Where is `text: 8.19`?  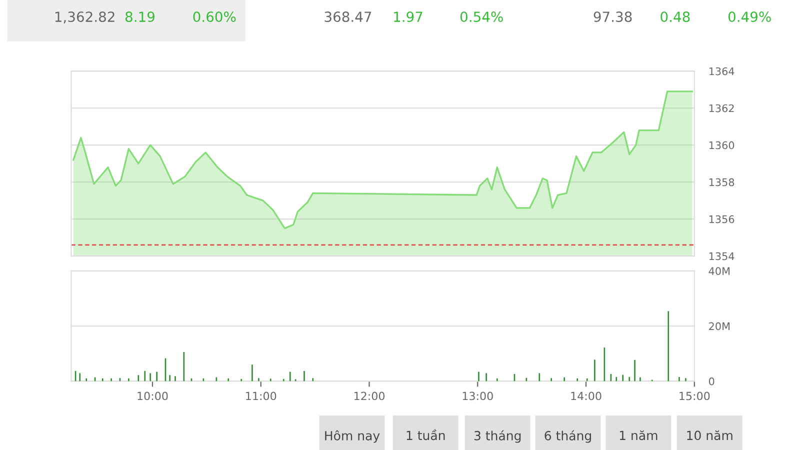
text: 8.19 is located at coordinates (139, 17).